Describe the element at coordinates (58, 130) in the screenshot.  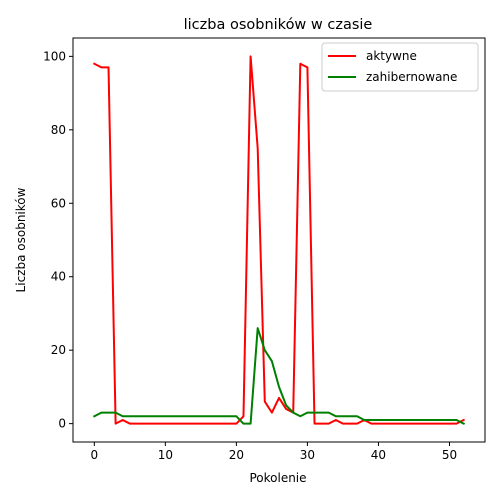
I see `y-tick-label: 80` at that location.